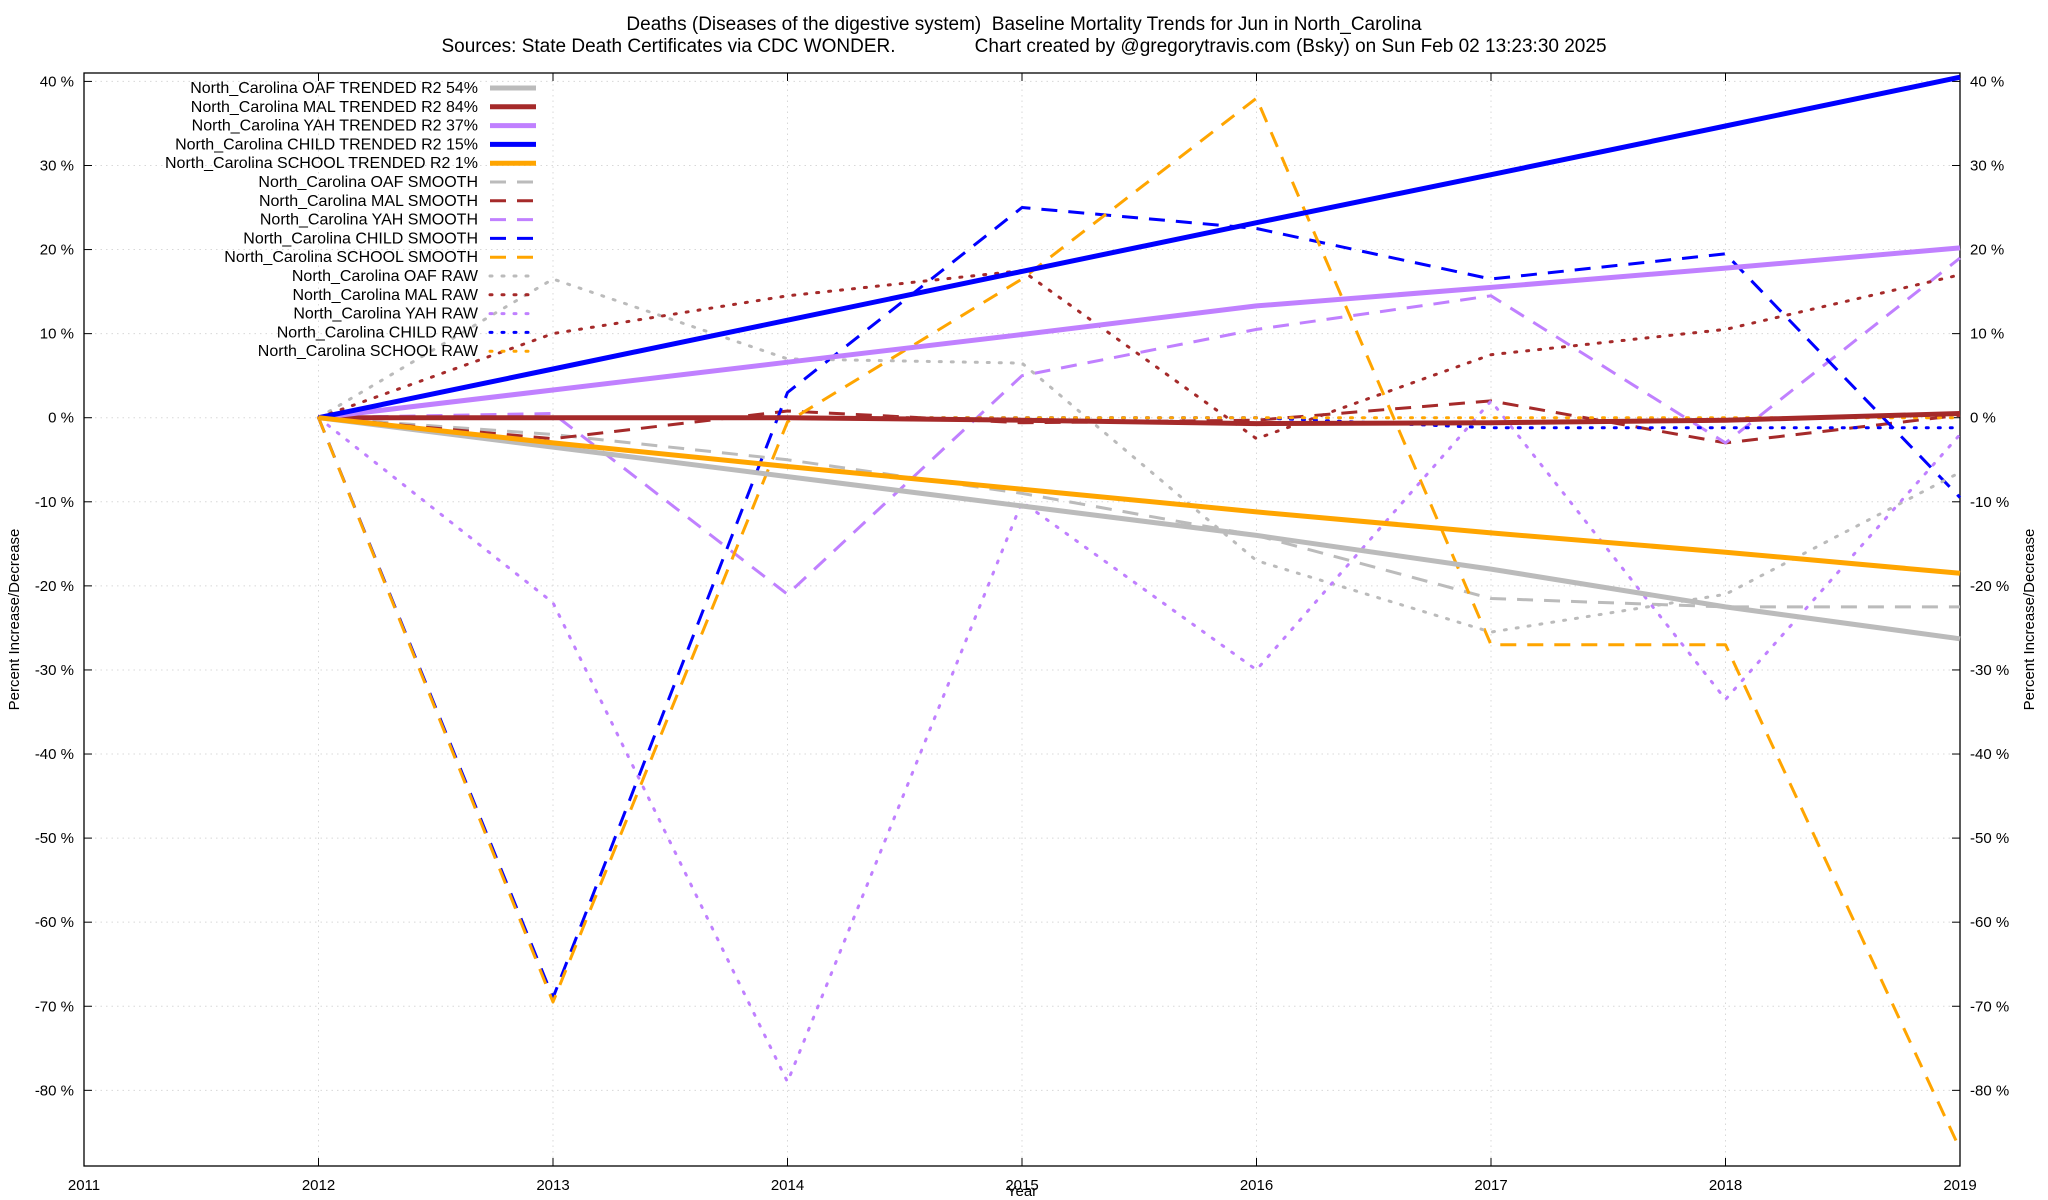 This screenshot has width=2048, height=1200. Describe the element at coordinates (321, 163) in the screenshot. I see `legend-entry-label: North_Carolina SCHOOL TRENDED R2 1%` at that location.